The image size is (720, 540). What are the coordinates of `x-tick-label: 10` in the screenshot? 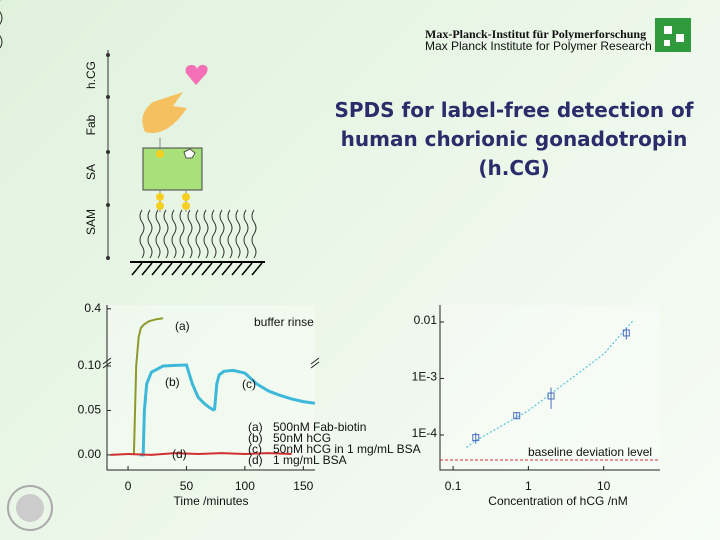 It's located at (604, 486).